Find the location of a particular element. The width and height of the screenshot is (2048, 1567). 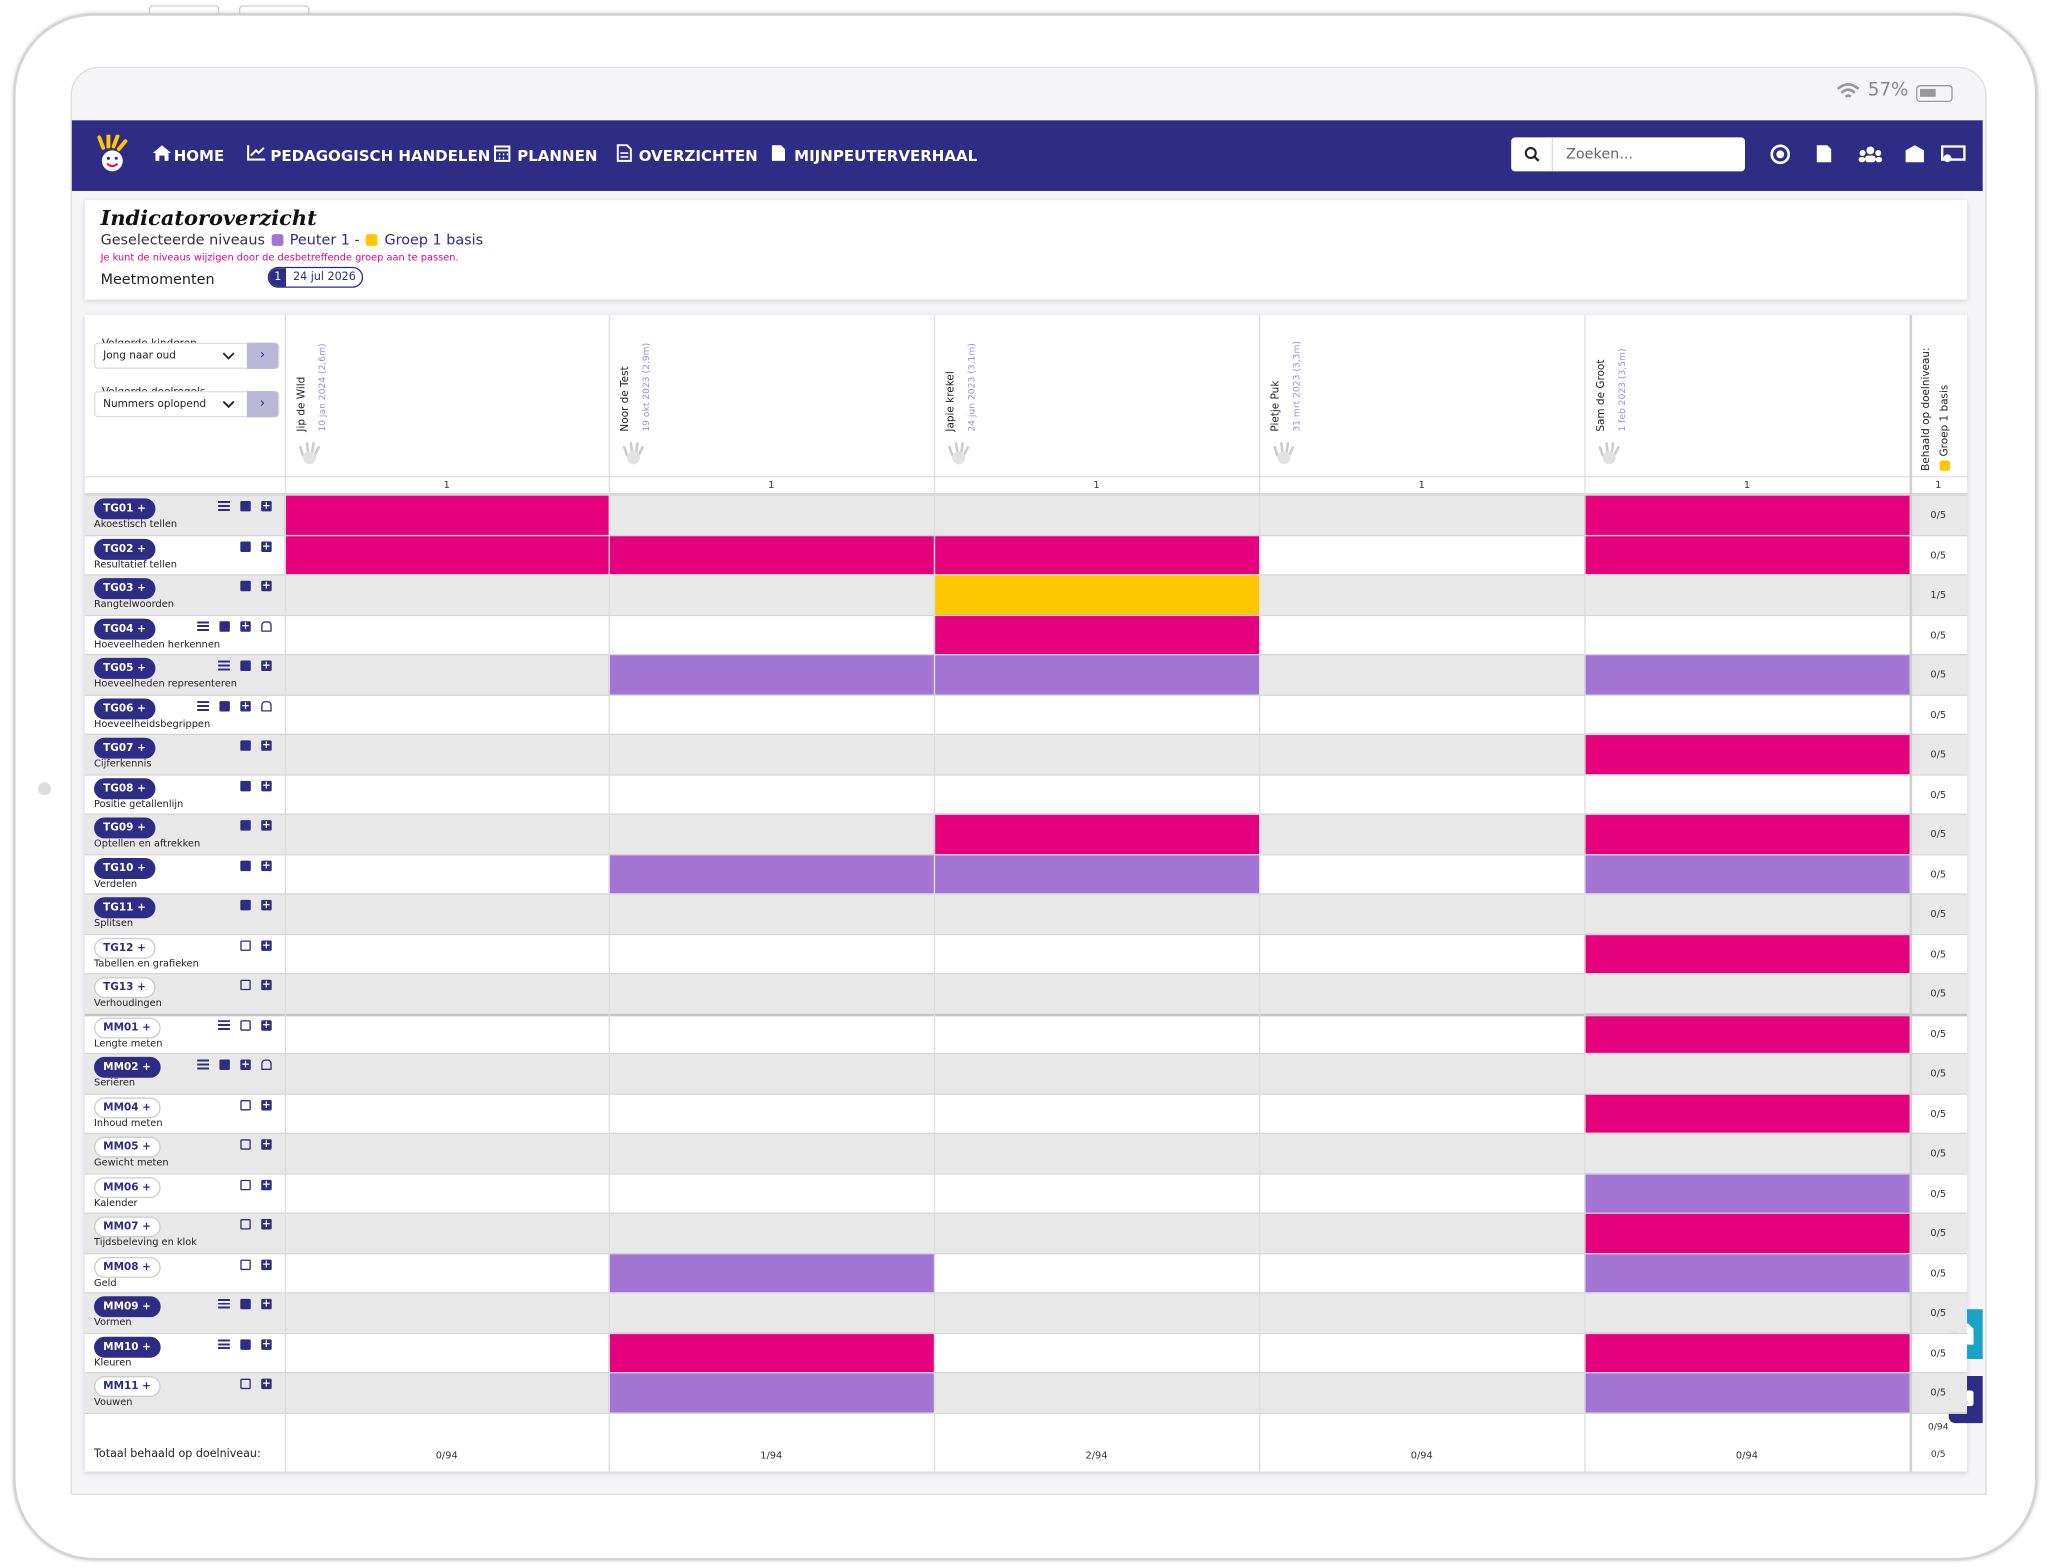

goal-badge: MM05 + is located at coordinates (127, 1147).